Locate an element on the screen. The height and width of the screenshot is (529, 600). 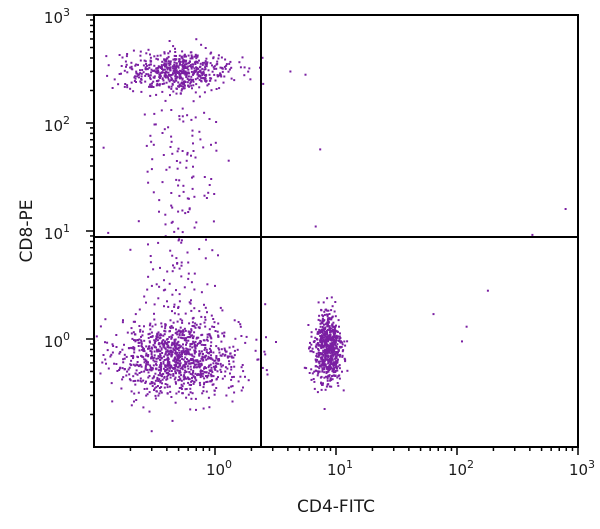
x-tick-label: 101 is located at coordinates (340, 468).